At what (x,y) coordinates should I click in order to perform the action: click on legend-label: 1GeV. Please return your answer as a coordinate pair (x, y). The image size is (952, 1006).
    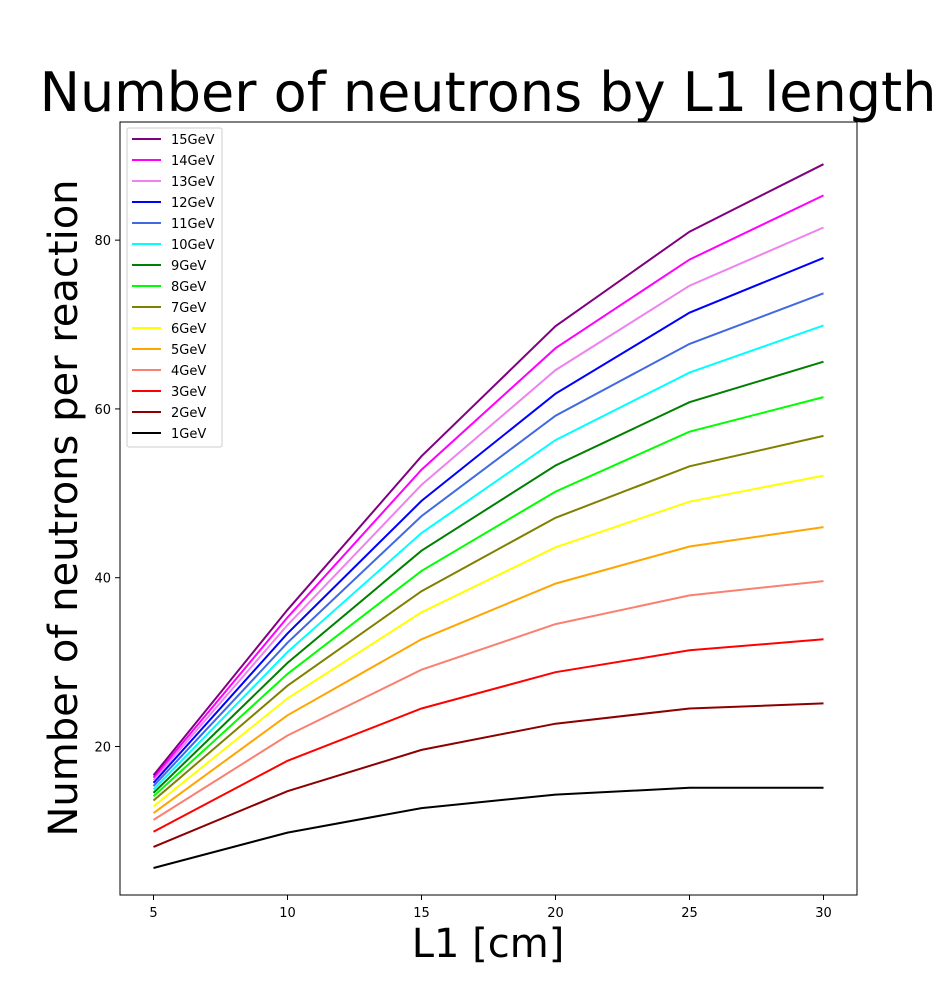
    Looking at the image, I should click on (188, 434).